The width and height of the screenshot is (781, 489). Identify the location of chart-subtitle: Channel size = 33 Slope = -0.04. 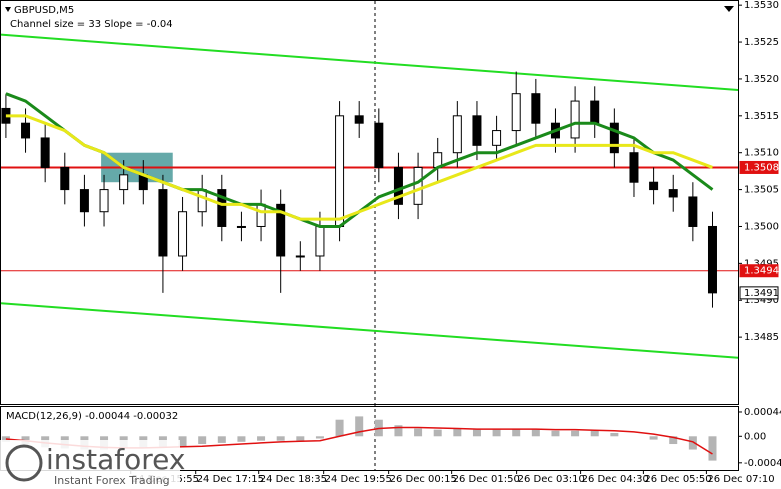
(91, 24).